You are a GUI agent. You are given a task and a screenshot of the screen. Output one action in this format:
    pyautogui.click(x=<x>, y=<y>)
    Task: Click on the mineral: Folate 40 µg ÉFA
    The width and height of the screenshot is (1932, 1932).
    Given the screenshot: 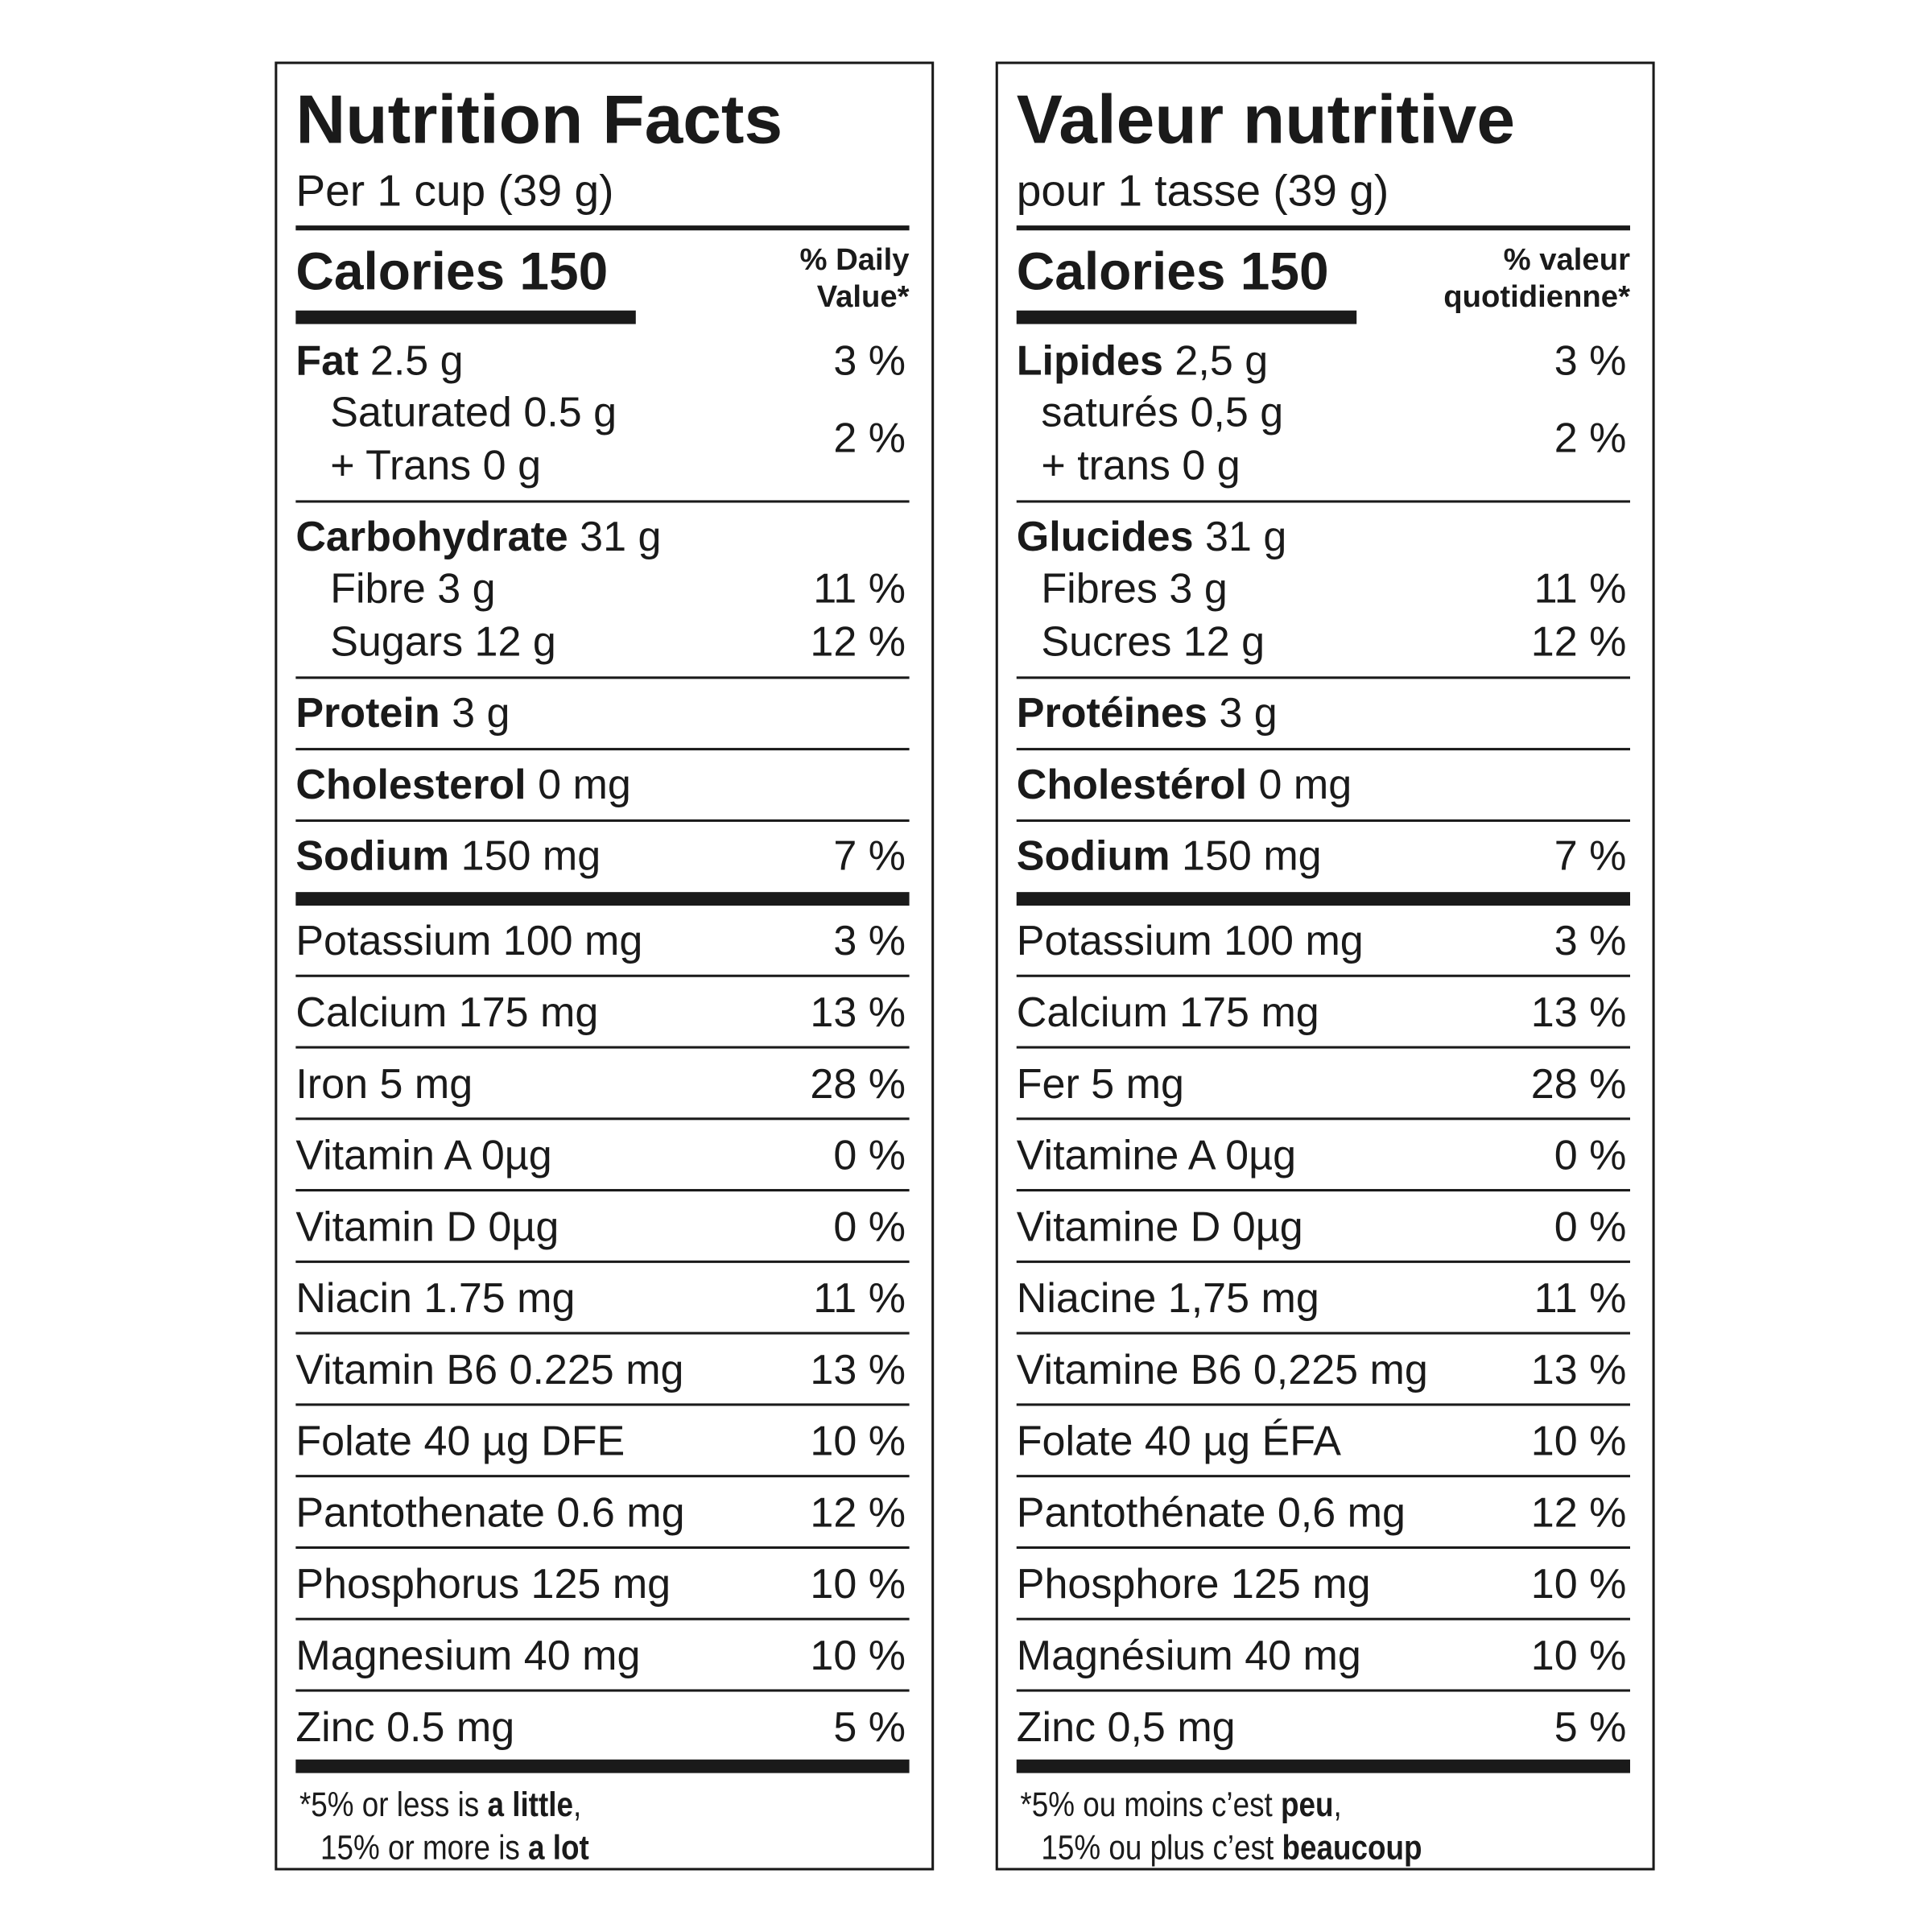 What is the action you would take?
    pyautogui.click(x=1179, y=1442)
    